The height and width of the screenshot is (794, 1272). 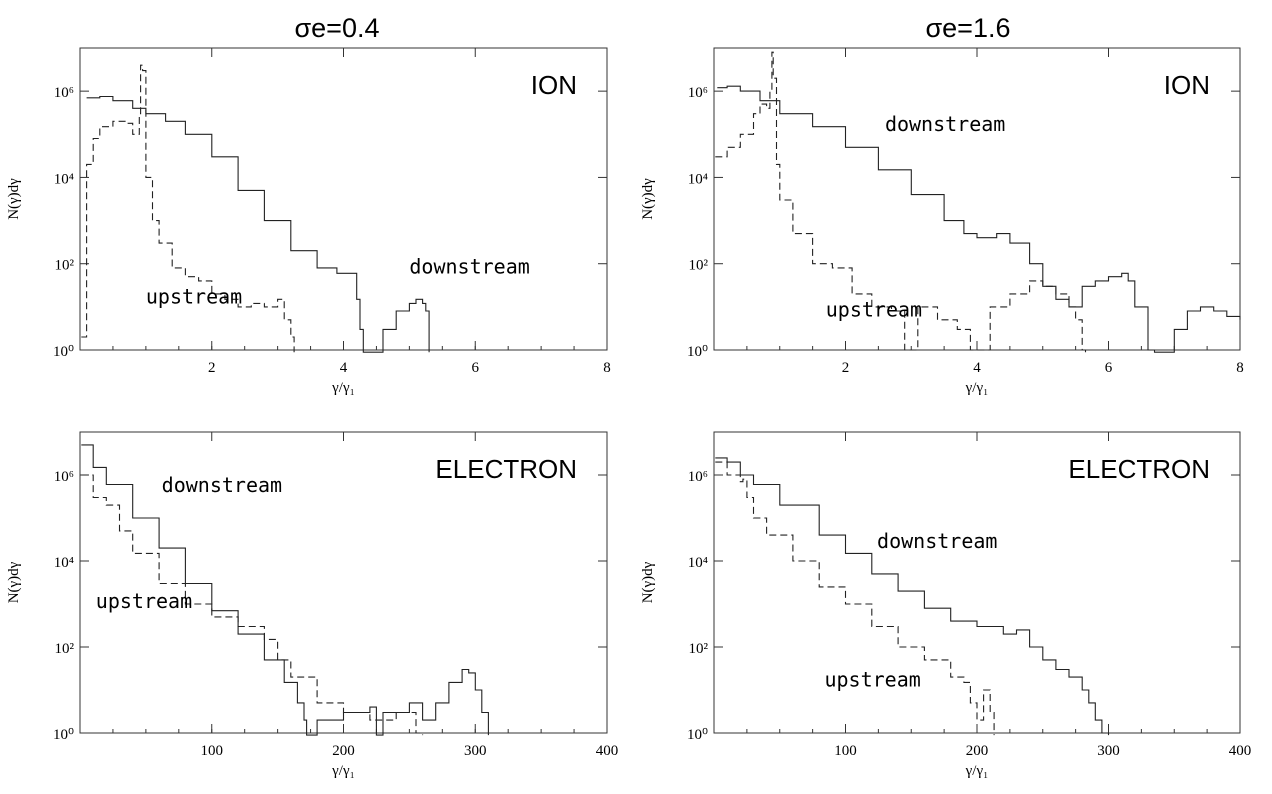 What do you see at coordinates (698, 477) in the screenshot?
I see `p3-y-tick-label: 10⁶` at bounding box center [698, 477].